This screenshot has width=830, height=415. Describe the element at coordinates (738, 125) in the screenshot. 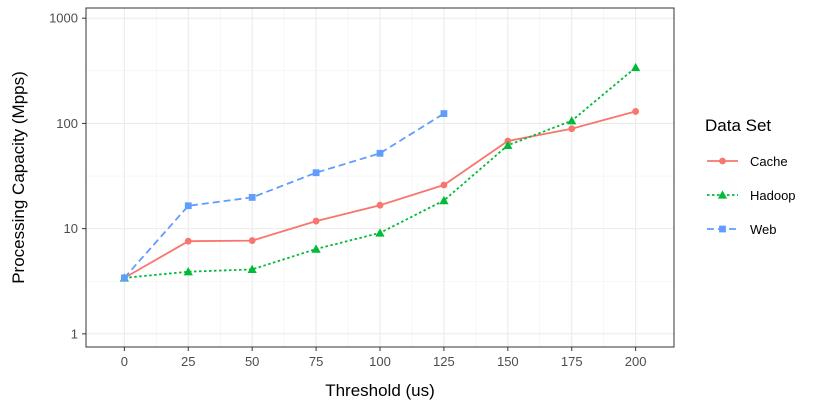

I see `legend-title: Data Set` at that location.